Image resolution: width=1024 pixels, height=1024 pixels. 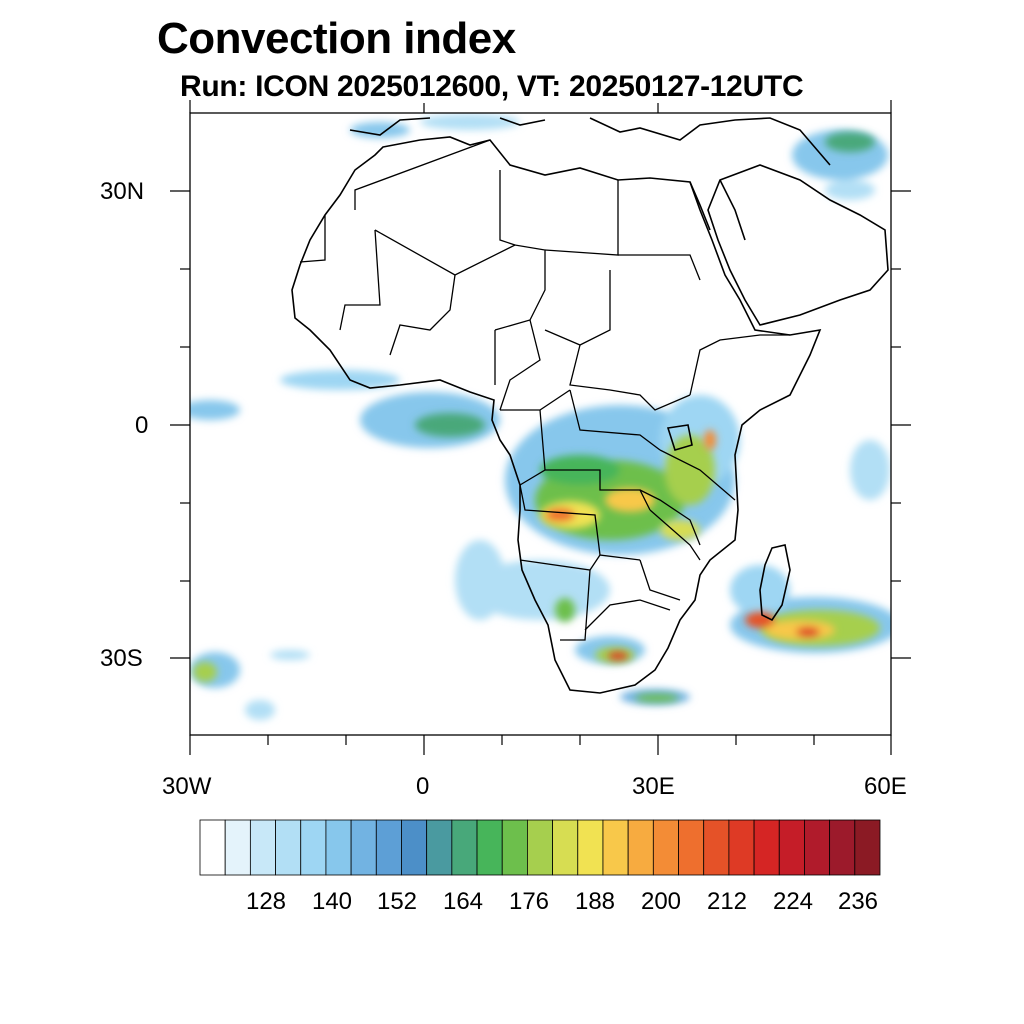 What do you see at coordinates (661, 901) in the screenshot?
I see `colorbar-label: 200` at bounding box center [661, 901].